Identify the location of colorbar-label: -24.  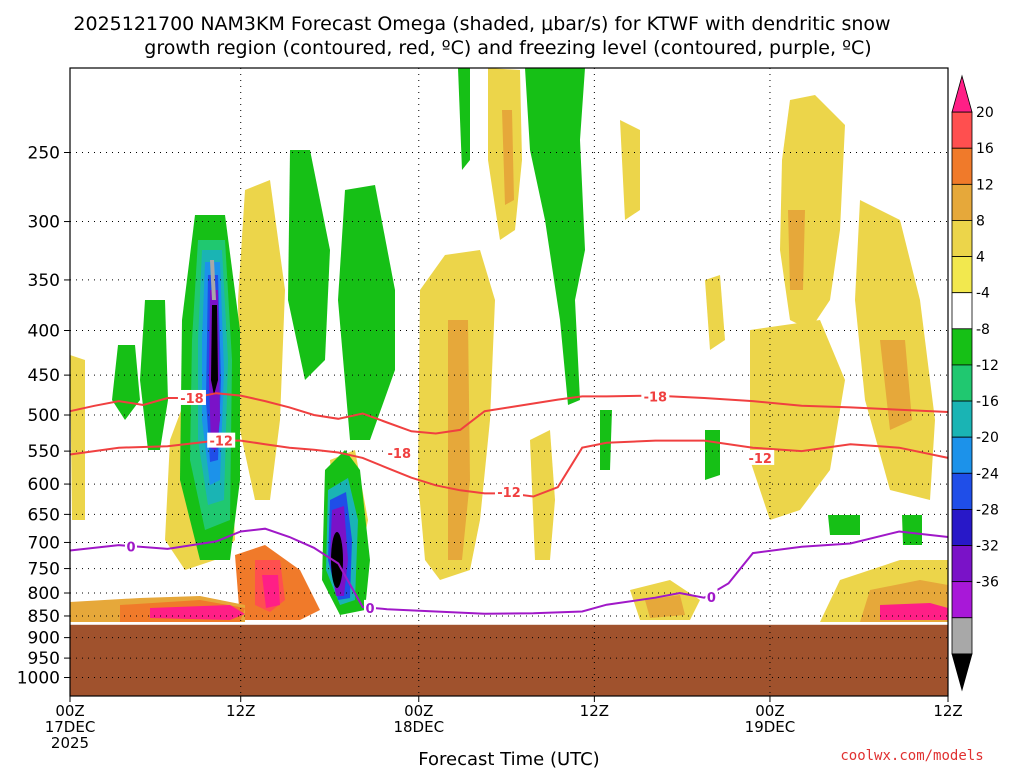
(987, 474).